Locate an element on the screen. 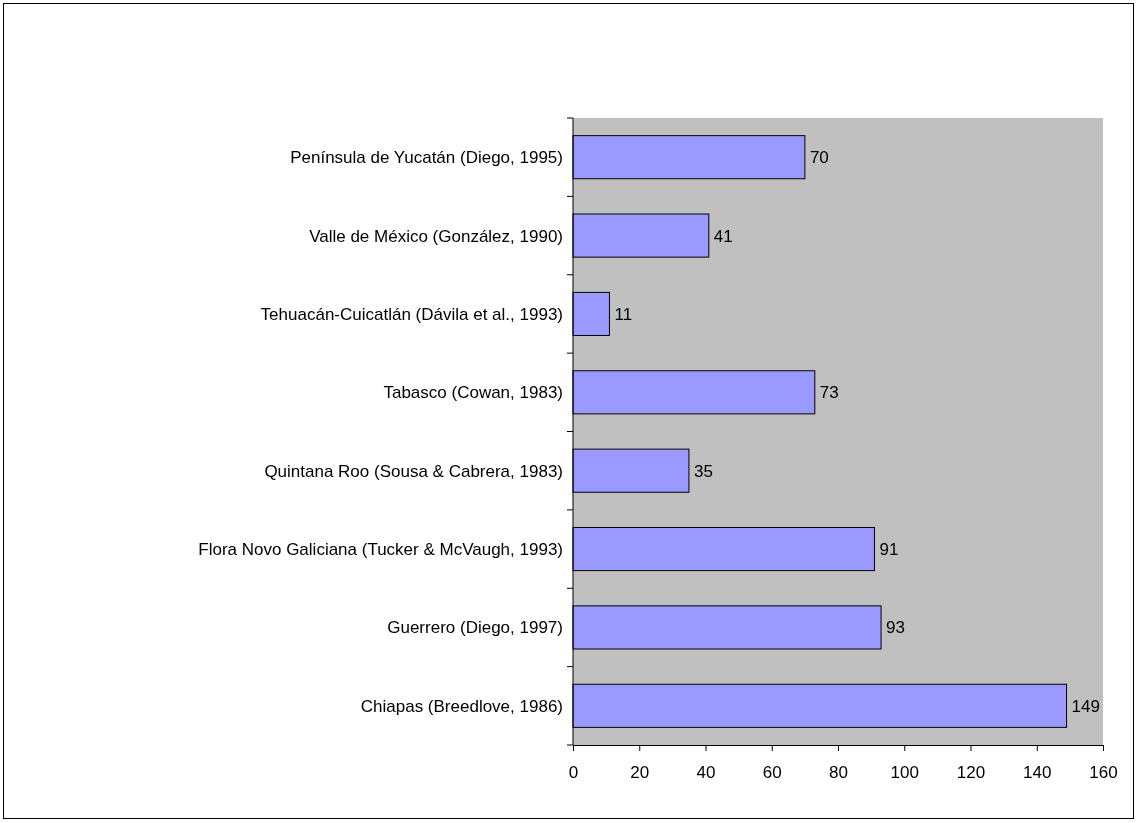  y-tick-label: Península de Yucatán (Diego, 1995) is located at coordinates (426, 158).